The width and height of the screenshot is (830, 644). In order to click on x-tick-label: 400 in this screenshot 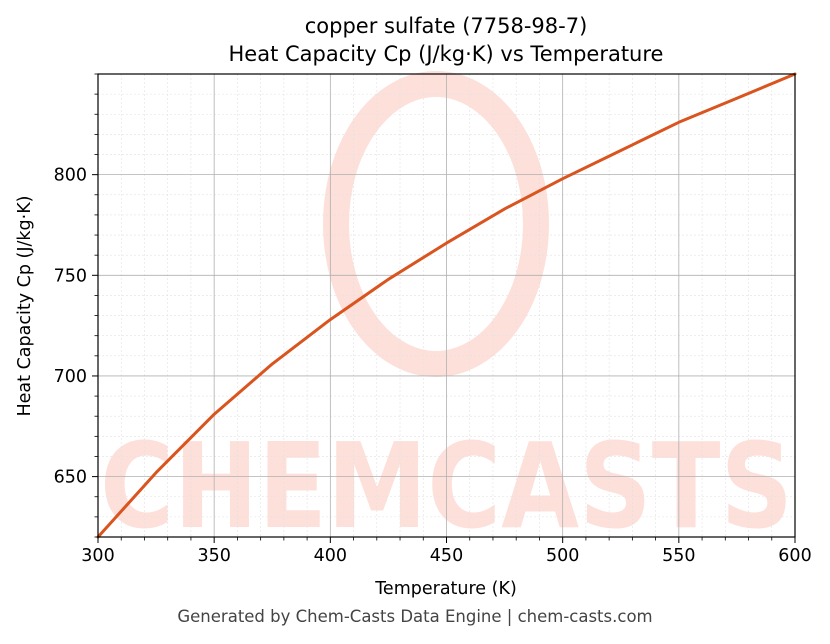, I will do `click(330, 556)`.